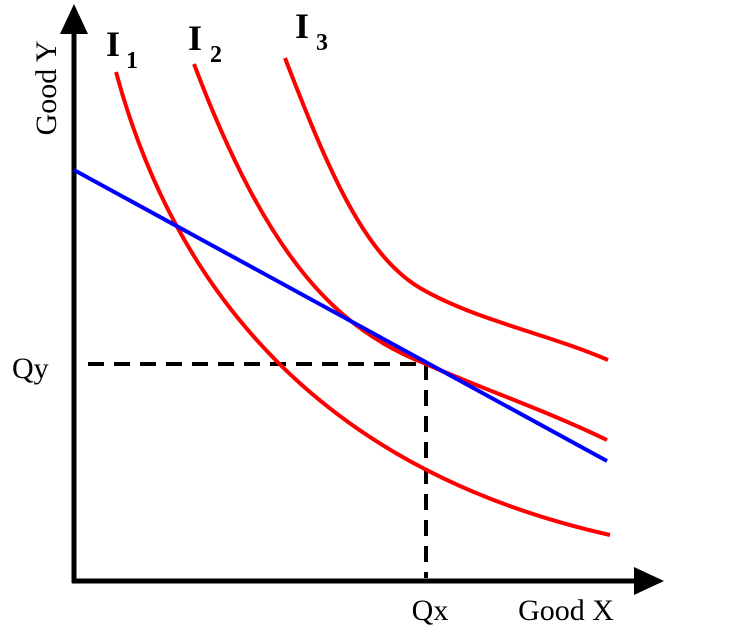  I want to click on curve-label-i3-subscript: 3, so click(322, 43).